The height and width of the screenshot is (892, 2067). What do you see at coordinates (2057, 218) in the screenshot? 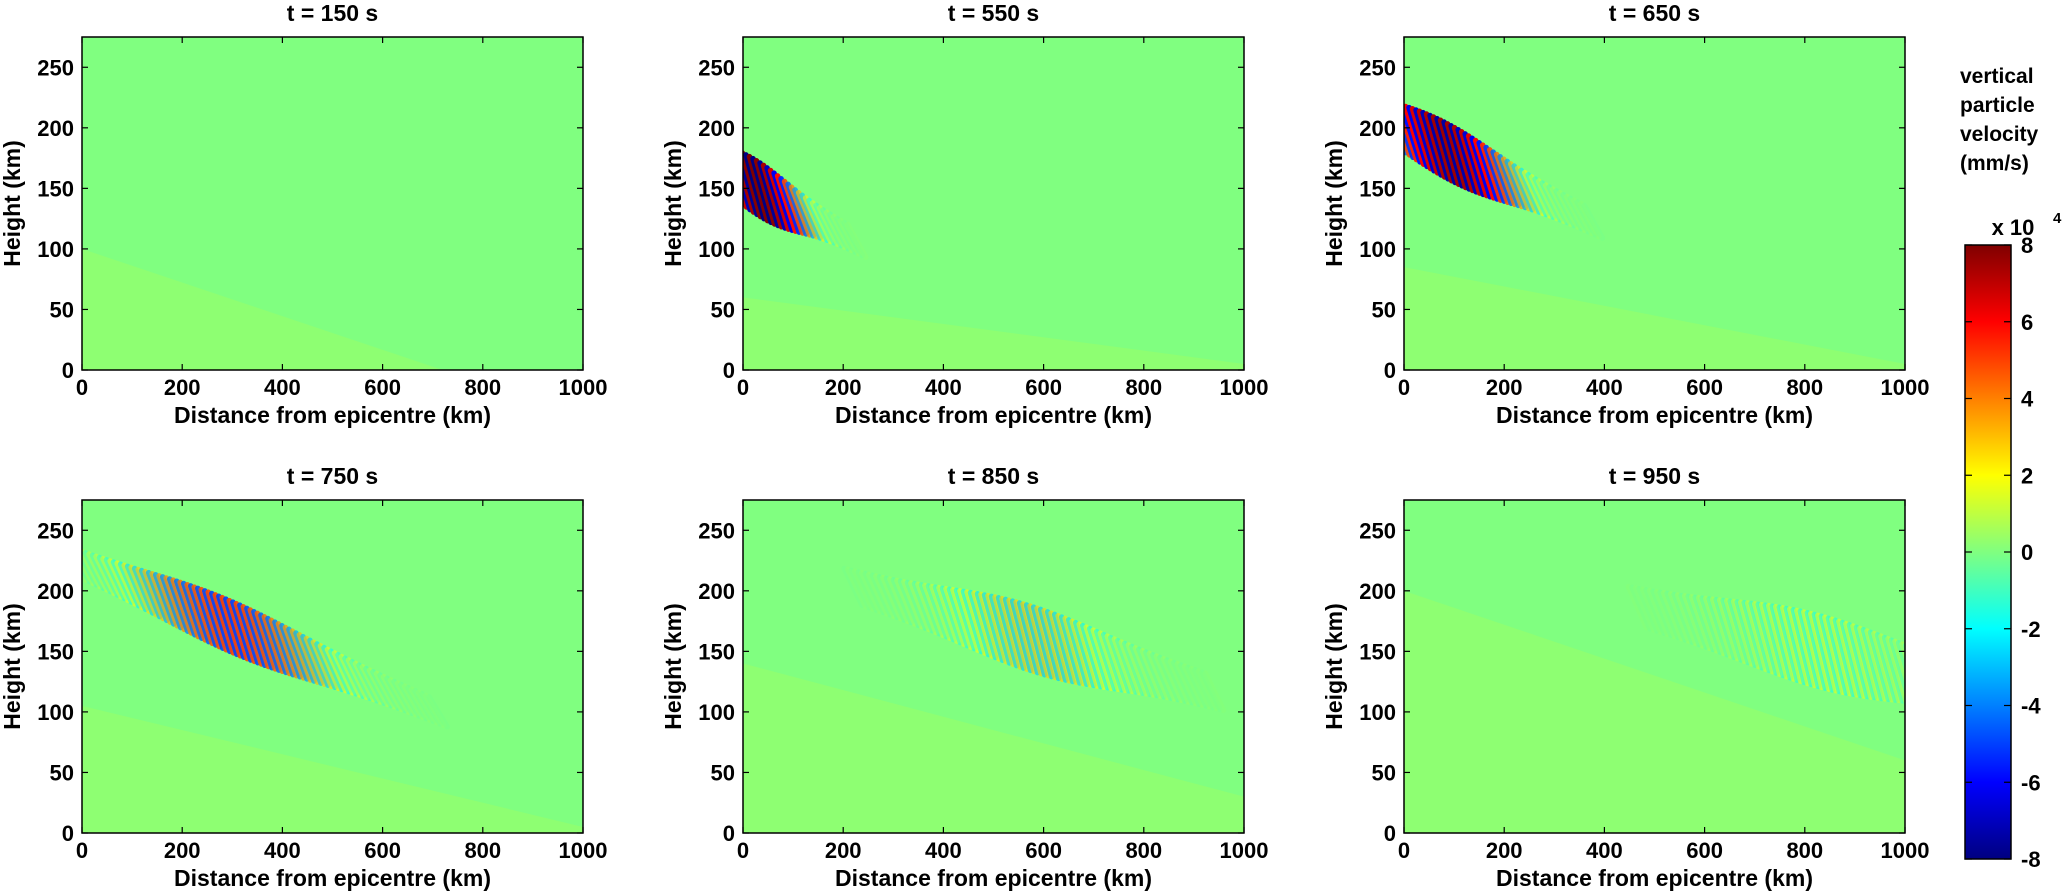
I see `colorbar-scale-exponent: 4` at bounding box center [2057, 218].